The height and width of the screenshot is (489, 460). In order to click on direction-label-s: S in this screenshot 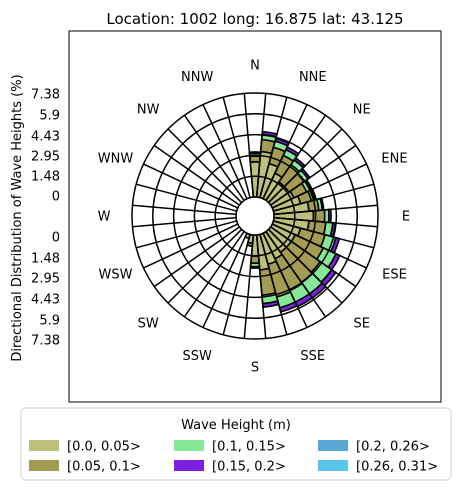, I will do `click(255, 368)`.